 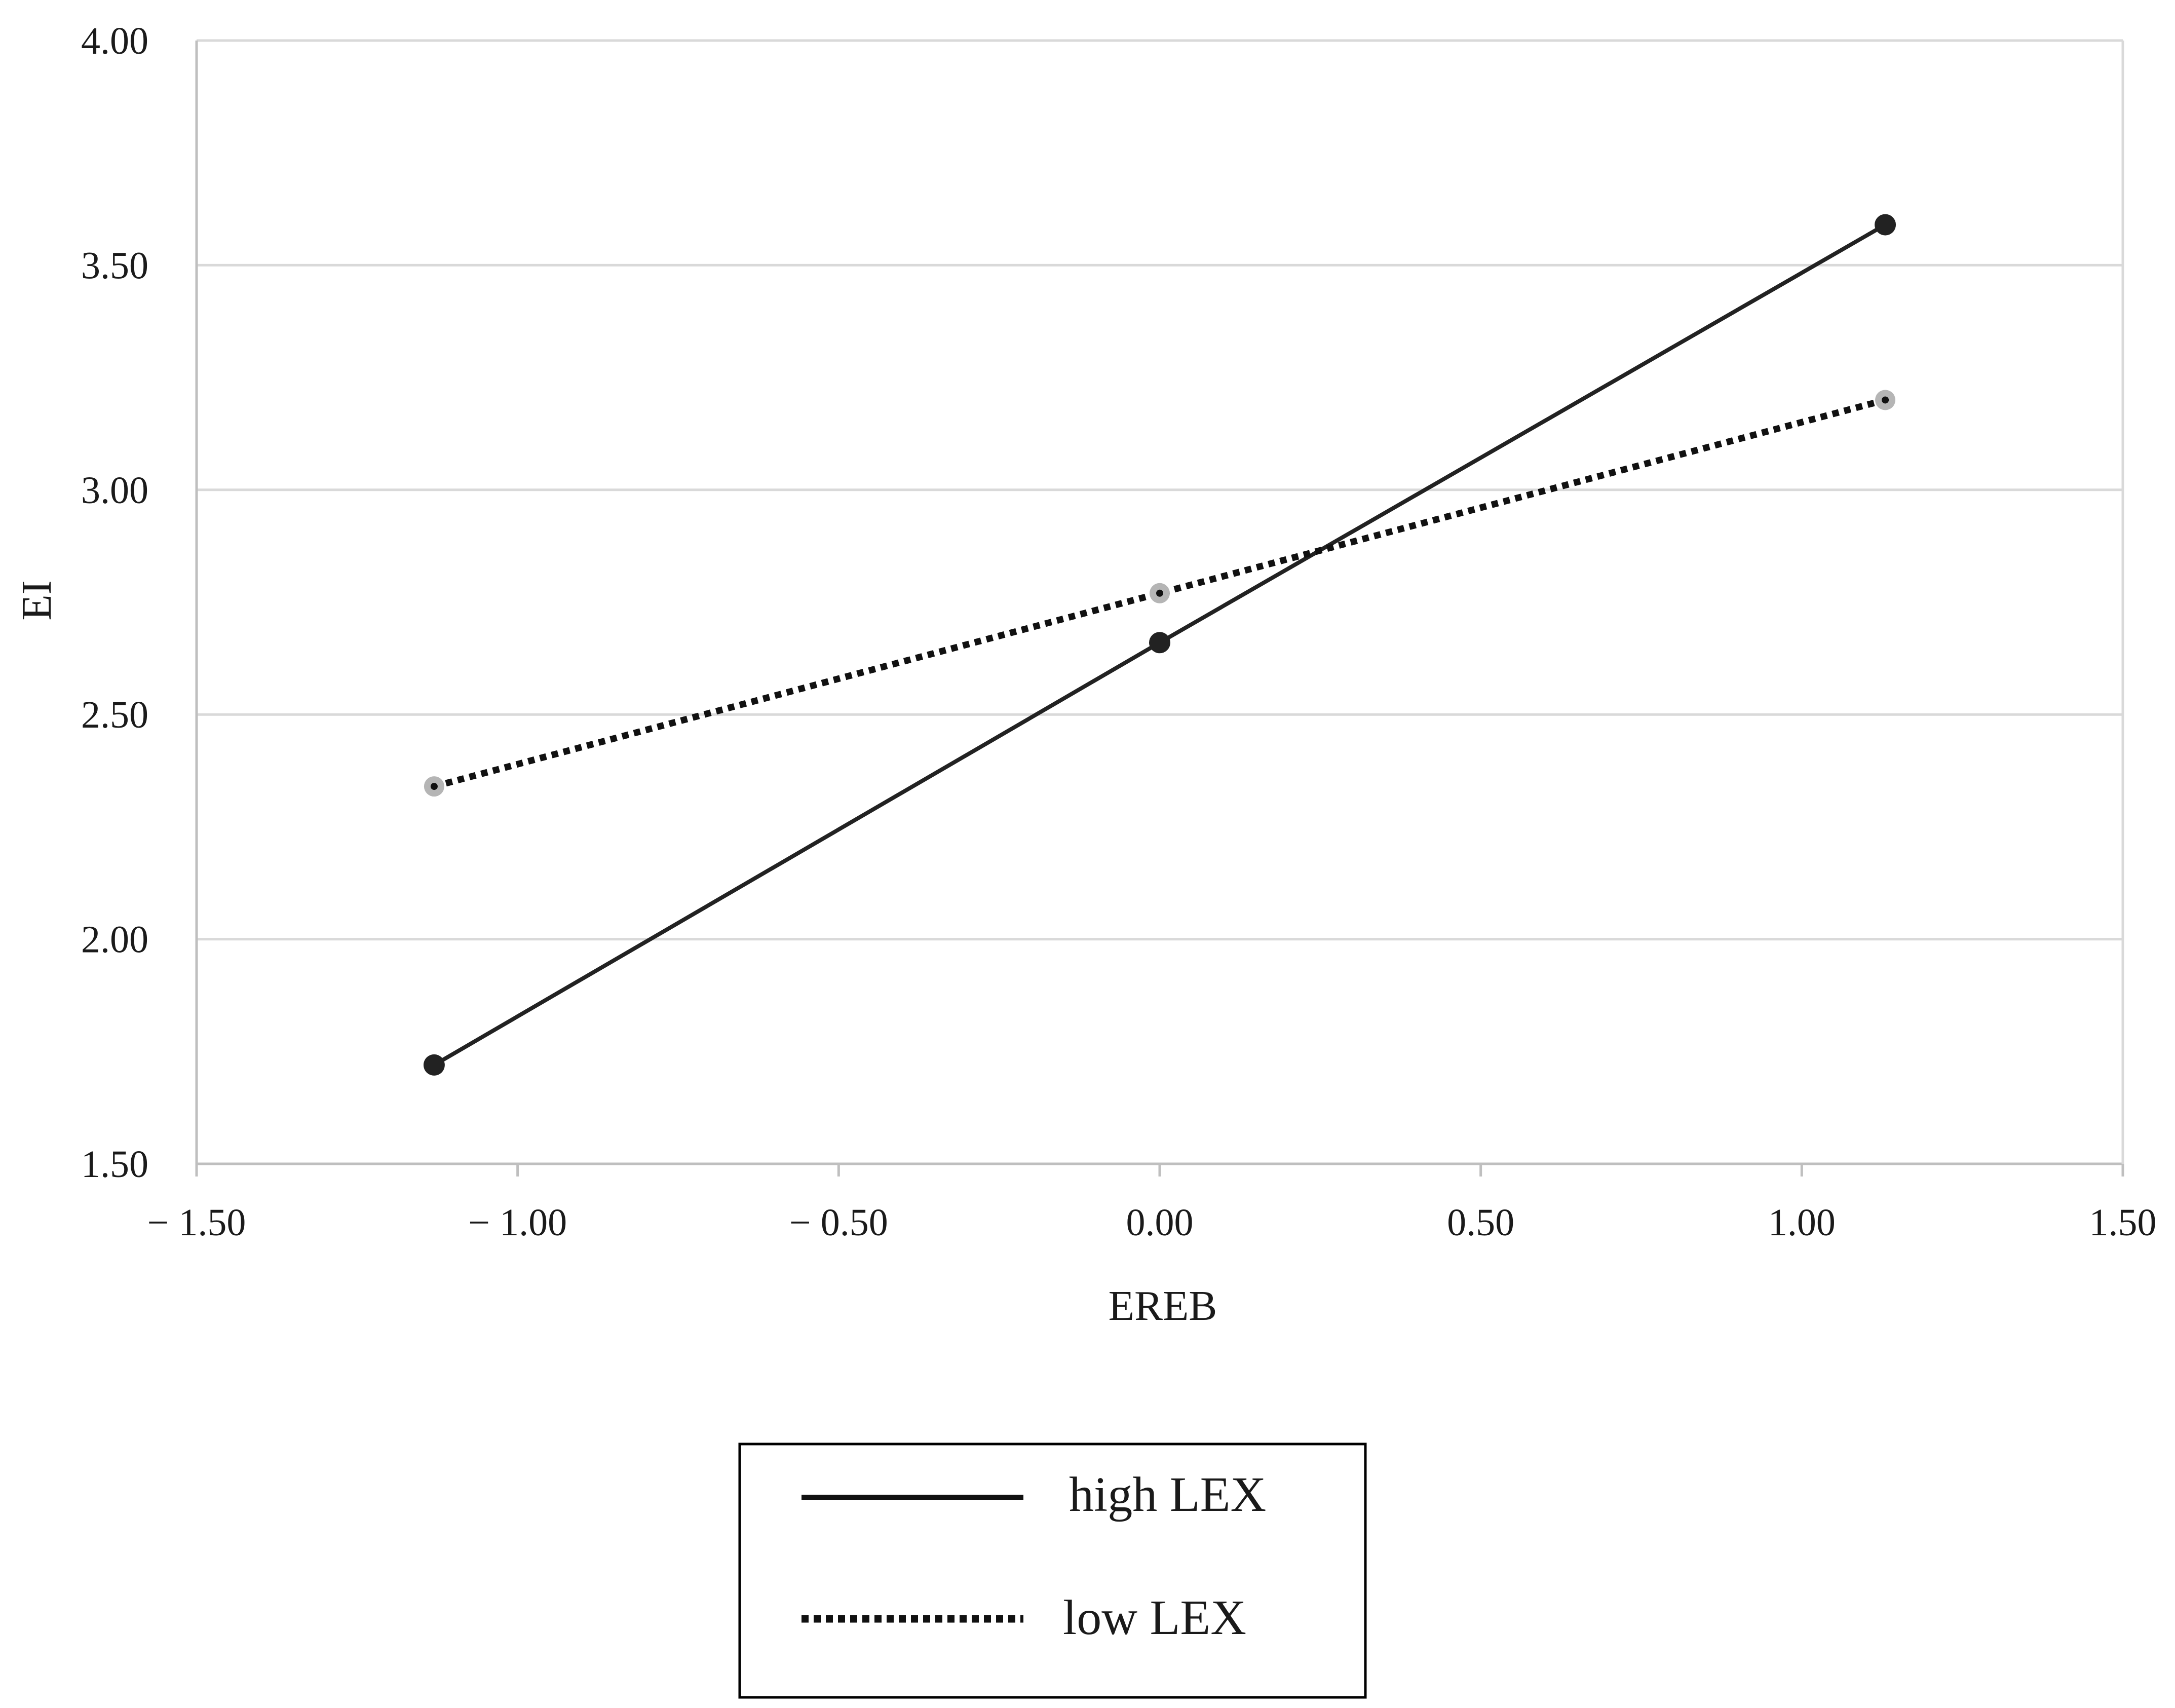 I want to click on x-tick-label: − 0.50, so click(x=838, y=1222).